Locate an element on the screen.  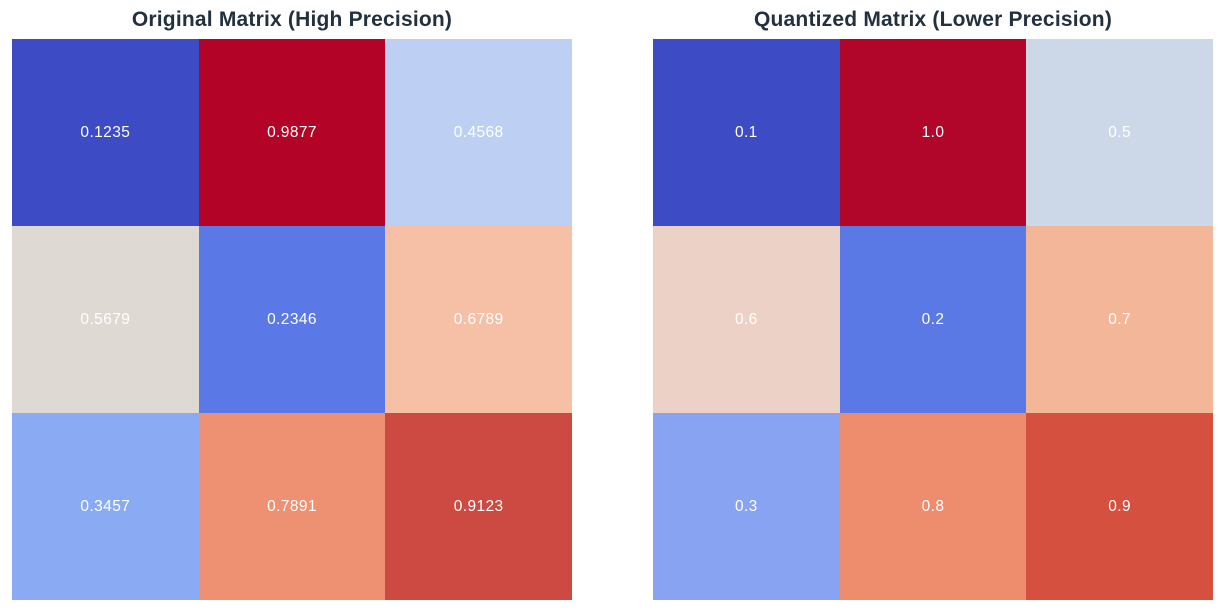
heatmap-original-cell-r1c0: 0.5679 is located at coordinates (105, 319).